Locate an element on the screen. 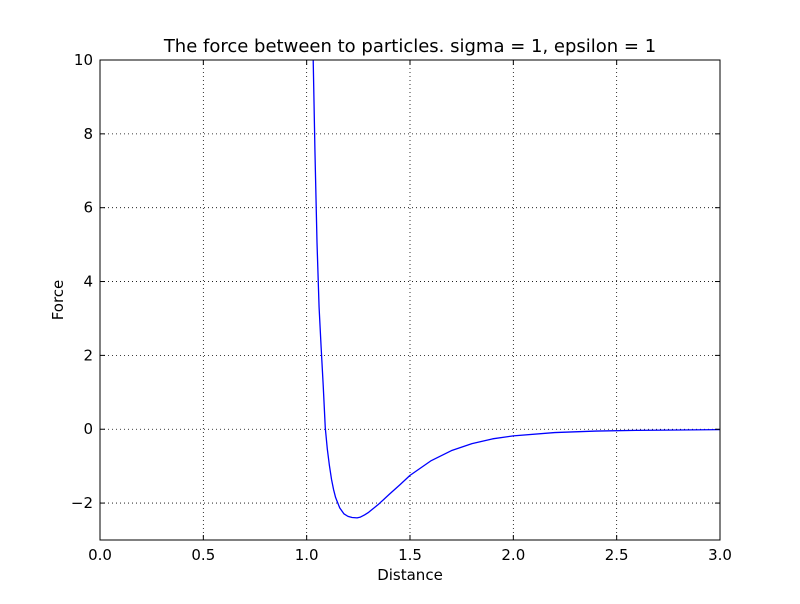 The width and height of the screenshot is (800, 604). y-tick-label: 8 is located at coordinates (88, 134).